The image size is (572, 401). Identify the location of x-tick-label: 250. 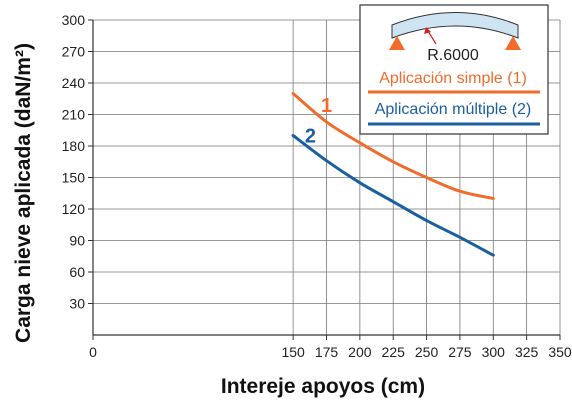
(427, 352).